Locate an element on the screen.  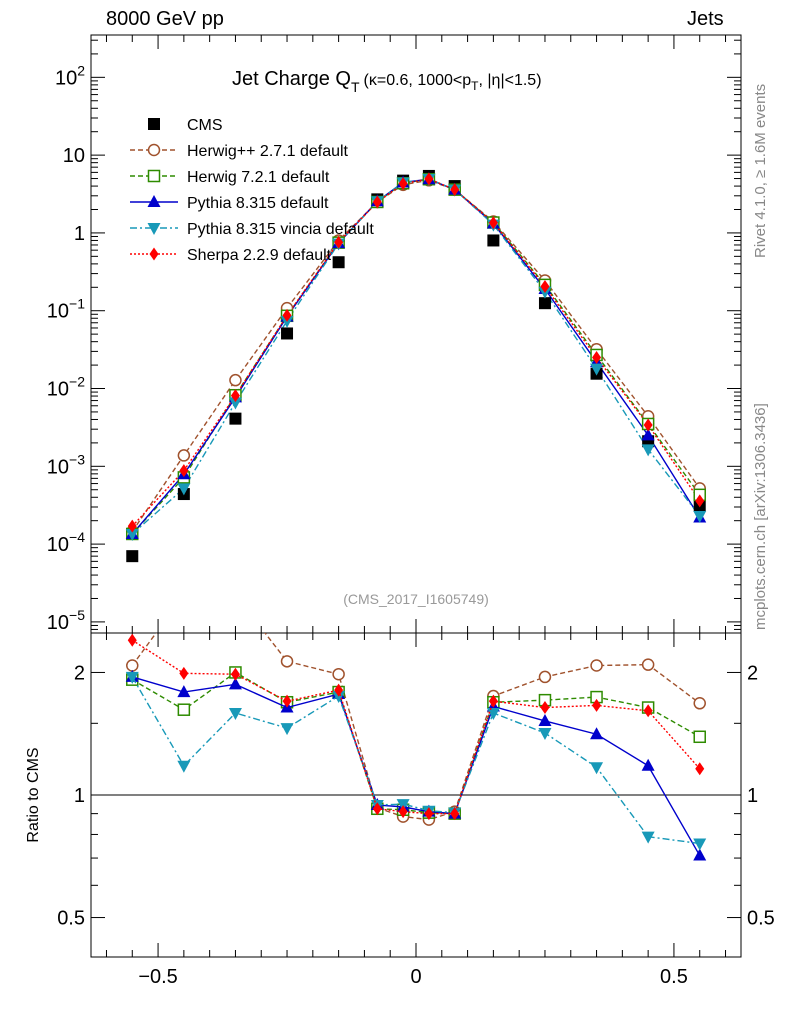
x-tick-label: −0.5 is located at coordinates (157, 977).